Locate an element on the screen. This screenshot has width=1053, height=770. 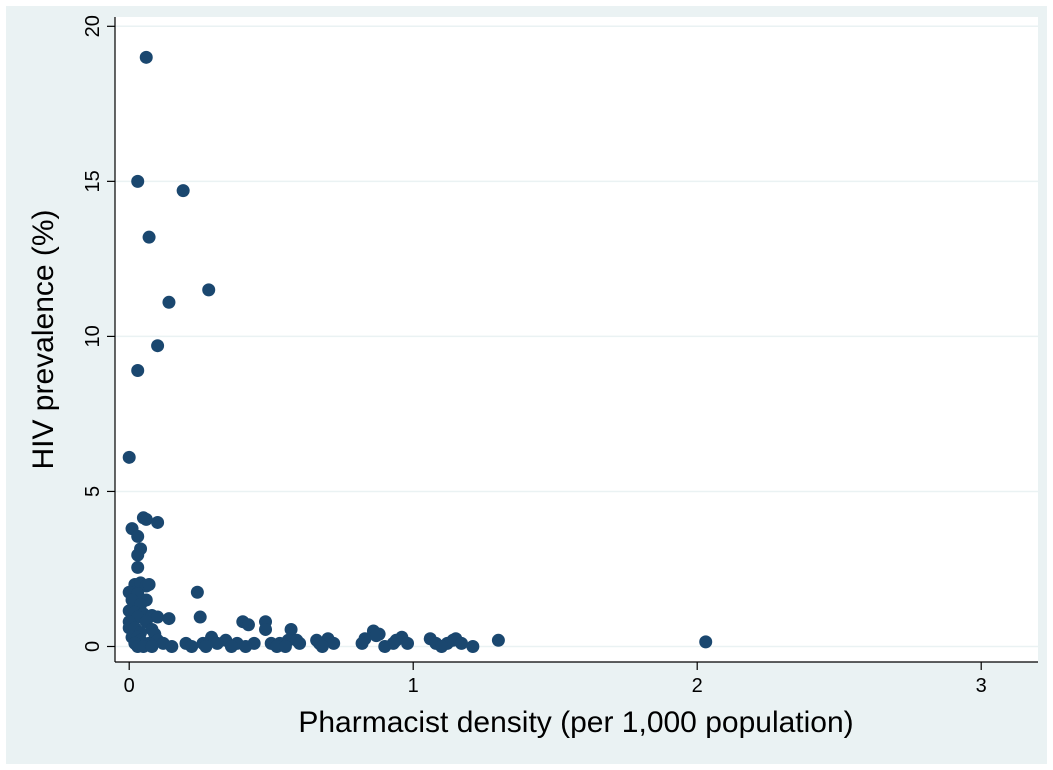
x-tick-label: 3 is located at coordinates (981, 686).